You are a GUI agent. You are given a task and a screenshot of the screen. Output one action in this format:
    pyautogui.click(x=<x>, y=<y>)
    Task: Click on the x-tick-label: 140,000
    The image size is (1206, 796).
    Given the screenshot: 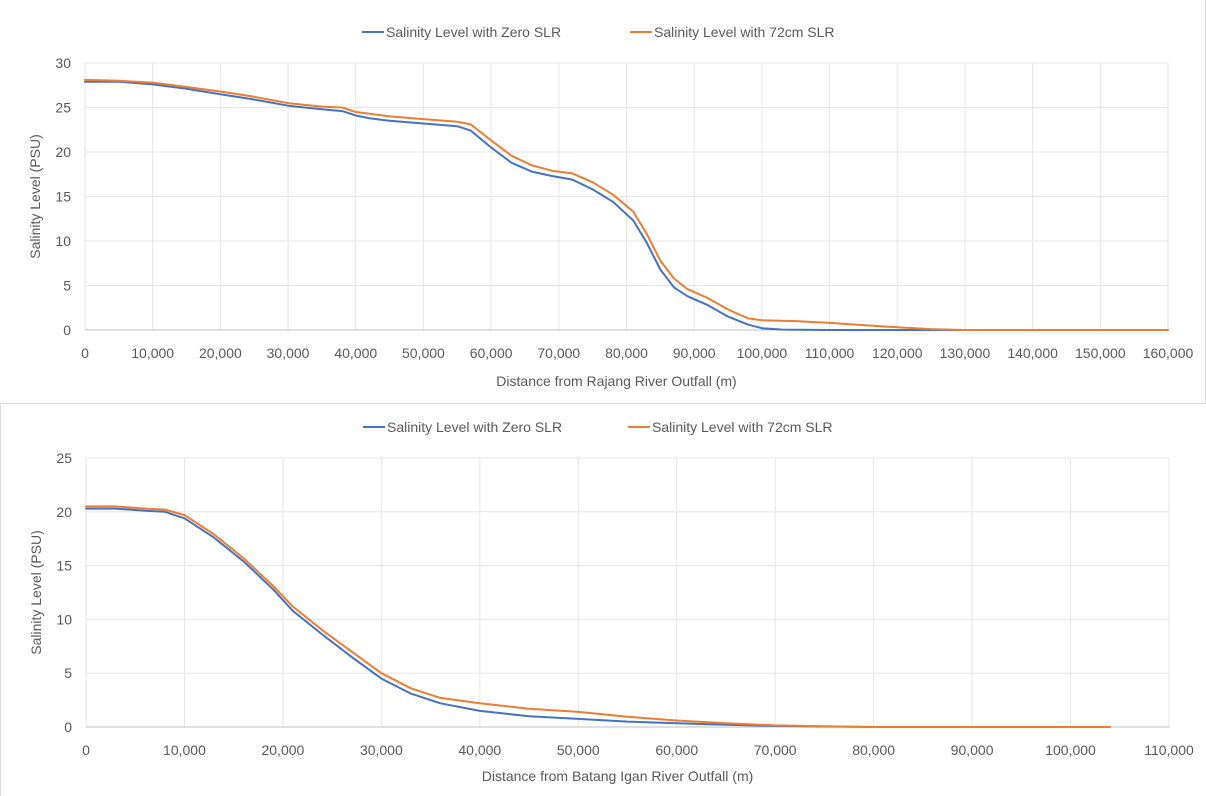 What is the action you would take?
    pyautogui.click(x=1032, y=353)
    